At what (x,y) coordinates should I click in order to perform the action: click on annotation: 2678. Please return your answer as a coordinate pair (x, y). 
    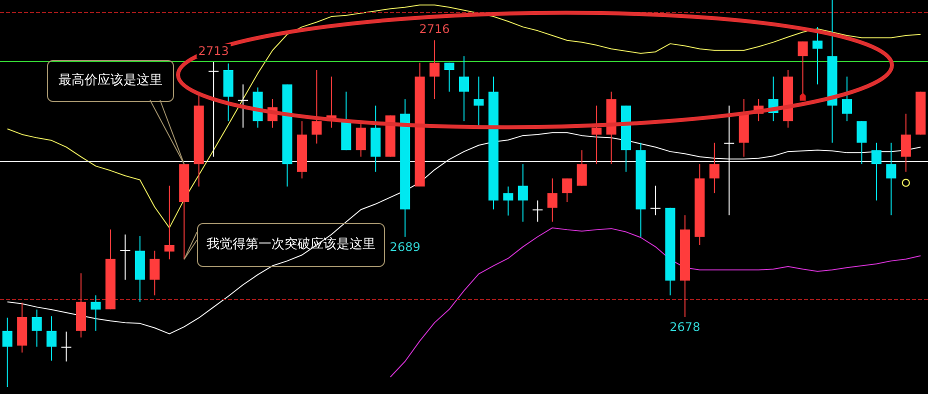
    Looking at the image, I should click on (685, 327).